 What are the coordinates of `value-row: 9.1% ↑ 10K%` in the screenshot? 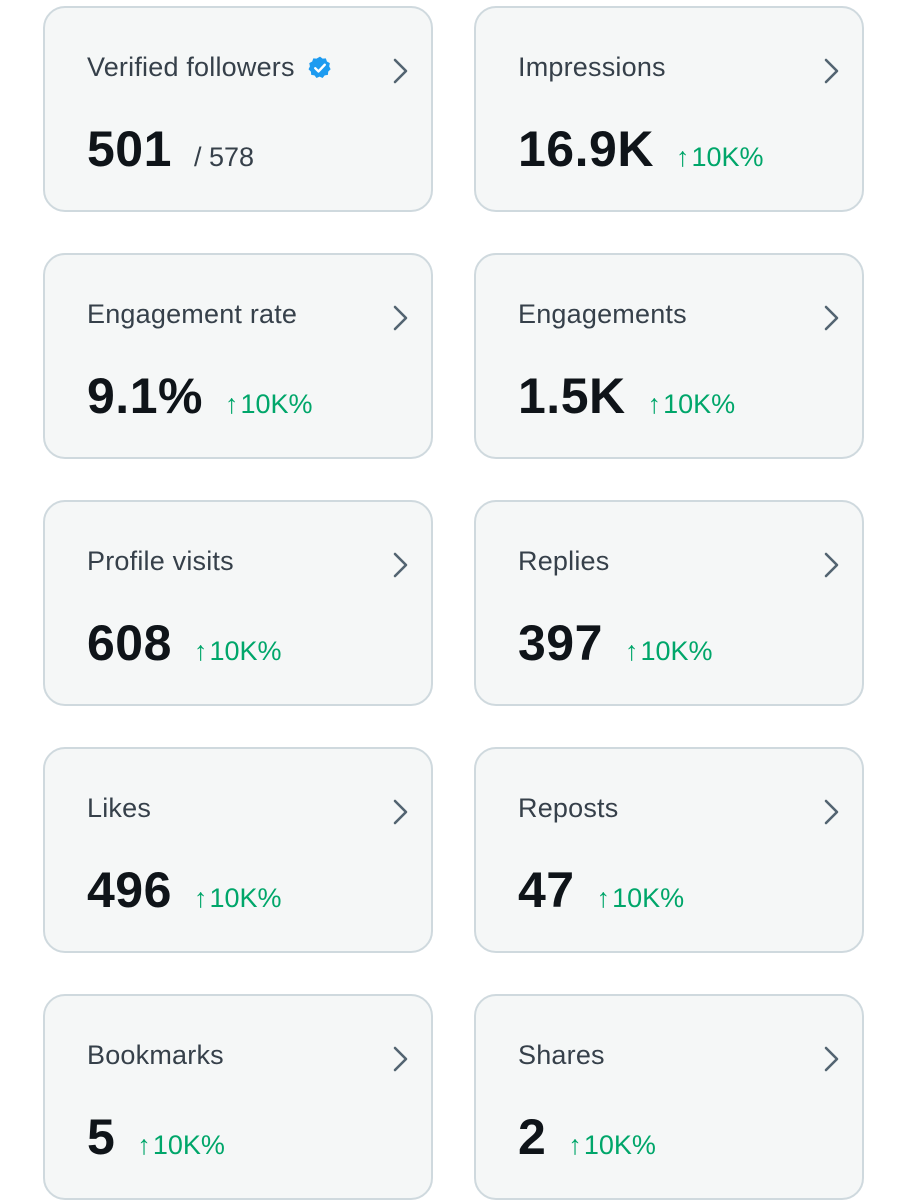 It's located at (200, 396).